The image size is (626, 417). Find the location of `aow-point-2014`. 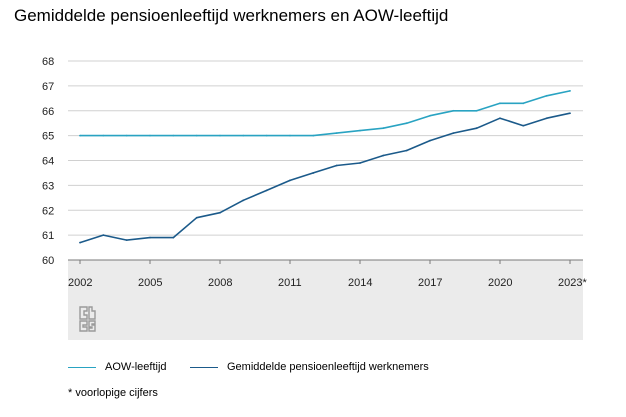

aow-point-2014 is located at coordinates (360, 130).